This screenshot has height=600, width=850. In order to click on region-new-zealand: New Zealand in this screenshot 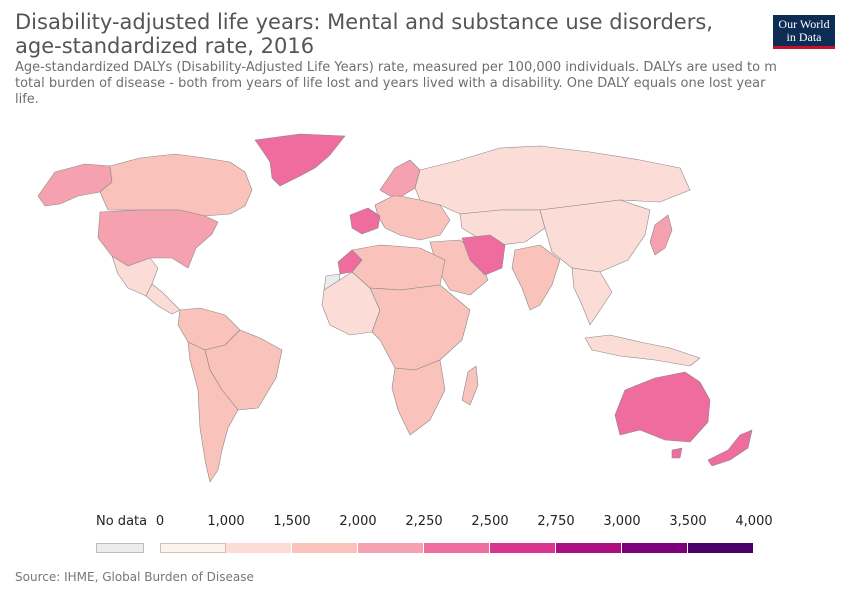, I will do `click(730, 448)`.